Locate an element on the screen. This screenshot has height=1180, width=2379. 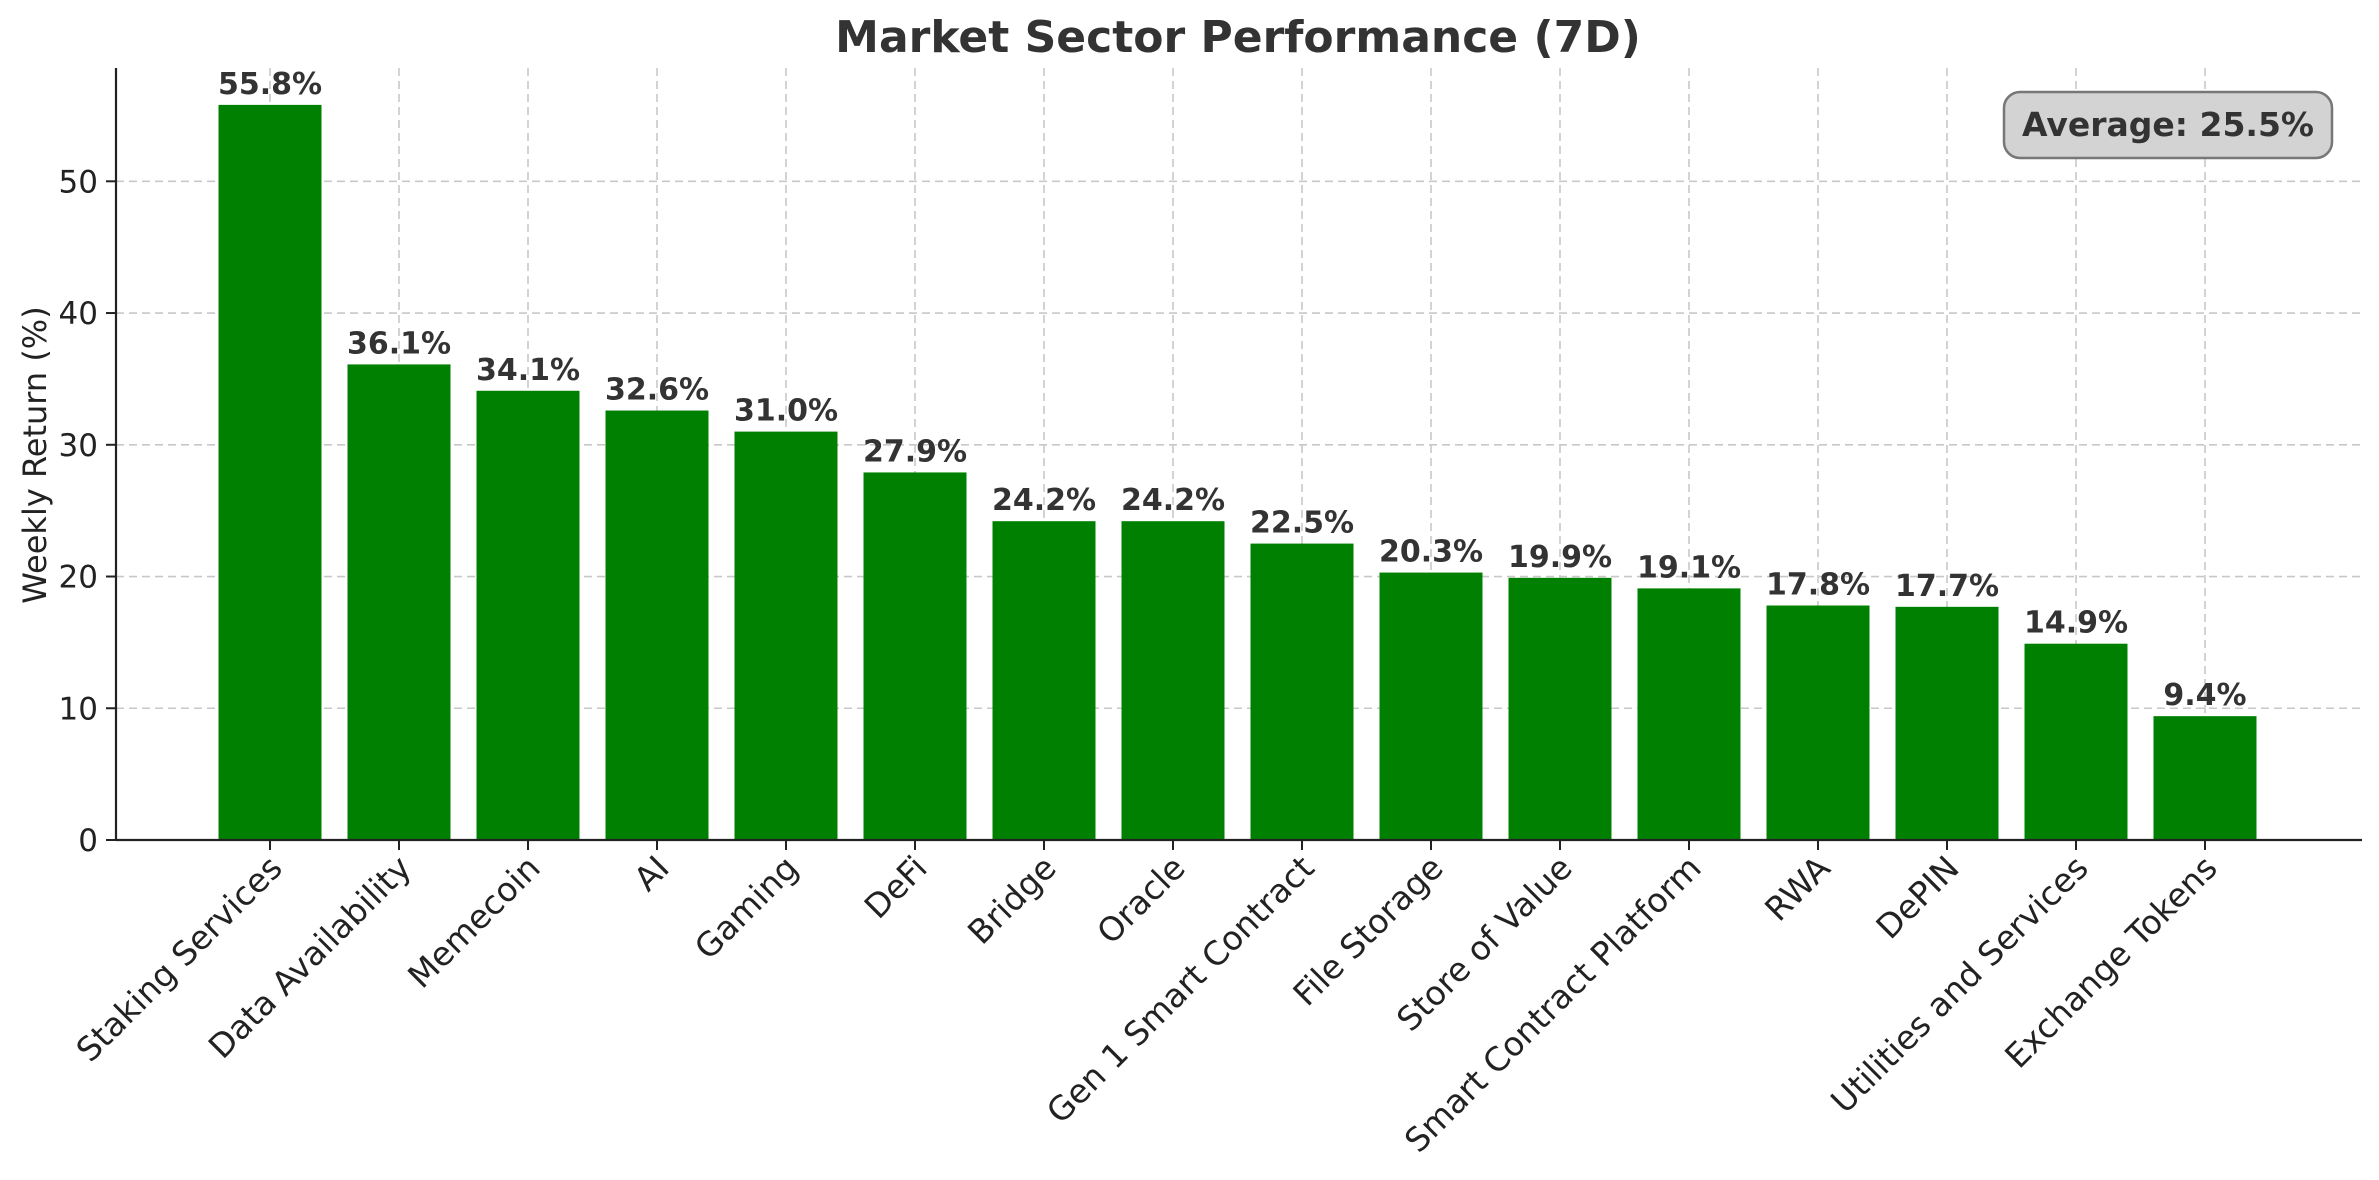
bar-data-label: 17.7% is located at coordinates (1947, 586).